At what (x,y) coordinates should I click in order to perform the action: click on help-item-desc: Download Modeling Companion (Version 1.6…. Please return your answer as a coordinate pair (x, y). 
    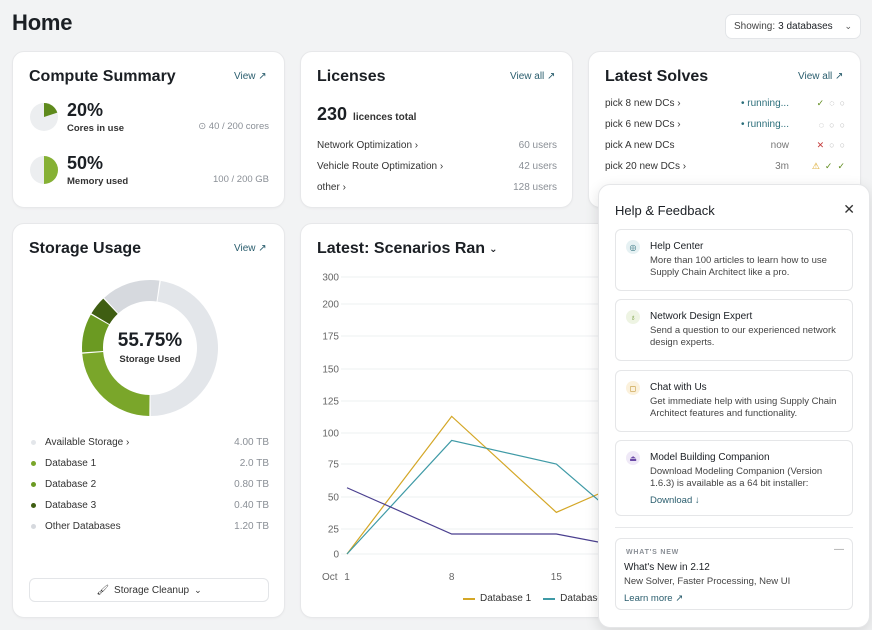
    Looking at the image, I should click on (736, 477).